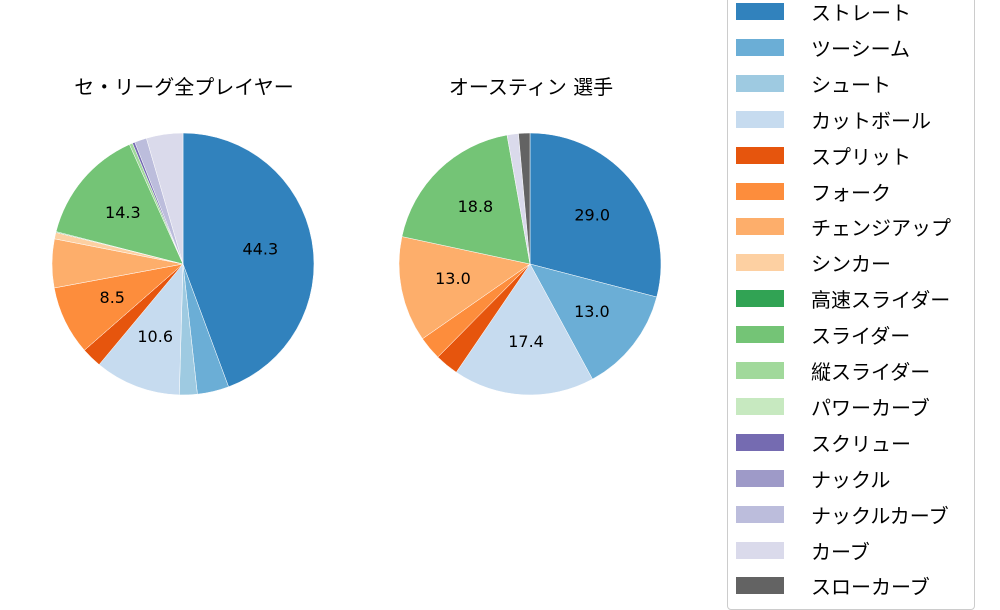 The image size is (1000, 610). I want to click on legend-item: カットボール, so click(833, 120).